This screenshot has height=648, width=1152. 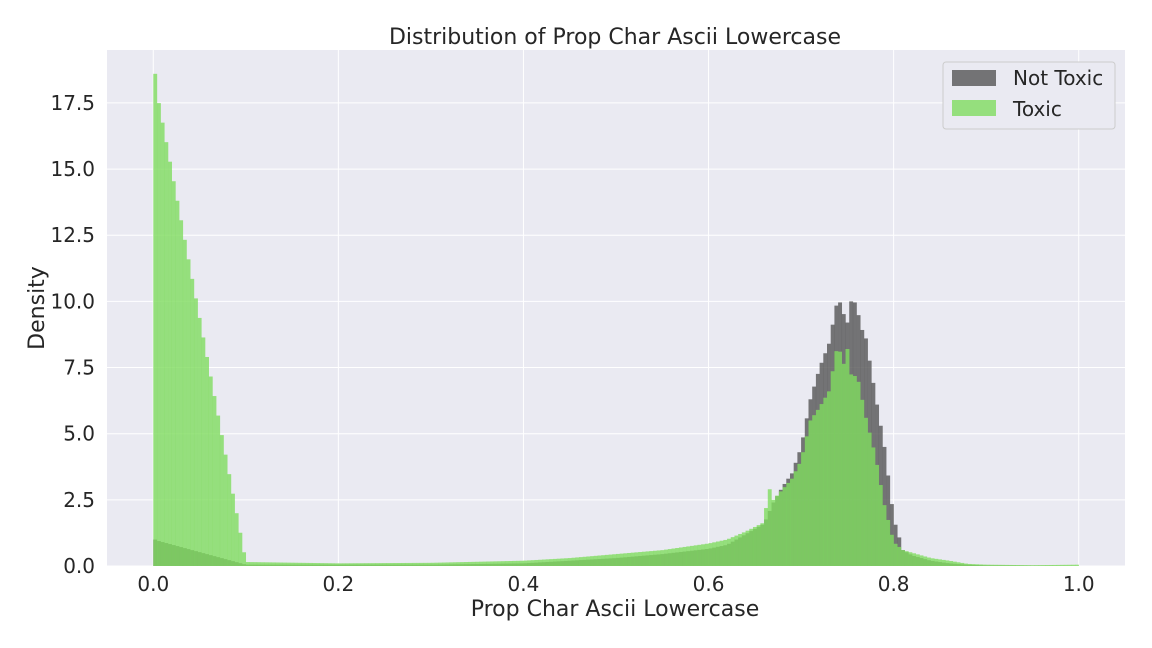 I want to click on y-tick-label: 2.5, so click(x=79, y=500).